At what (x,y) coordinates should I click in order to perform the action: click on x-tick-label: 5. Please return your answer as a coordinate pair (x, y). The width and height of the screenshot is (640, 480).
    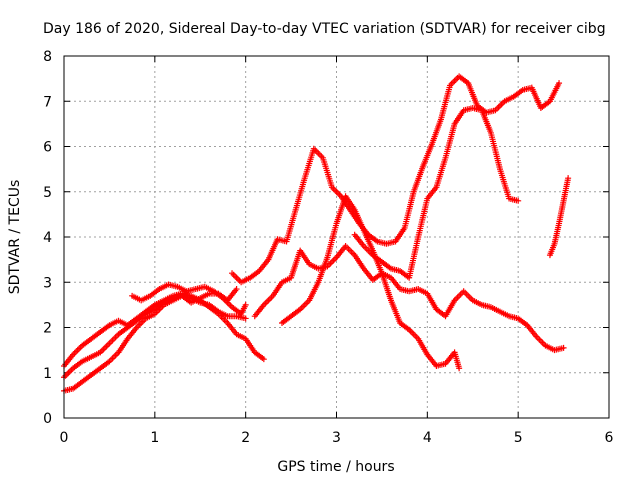
    Looking at the image, I should click on (518, 438).